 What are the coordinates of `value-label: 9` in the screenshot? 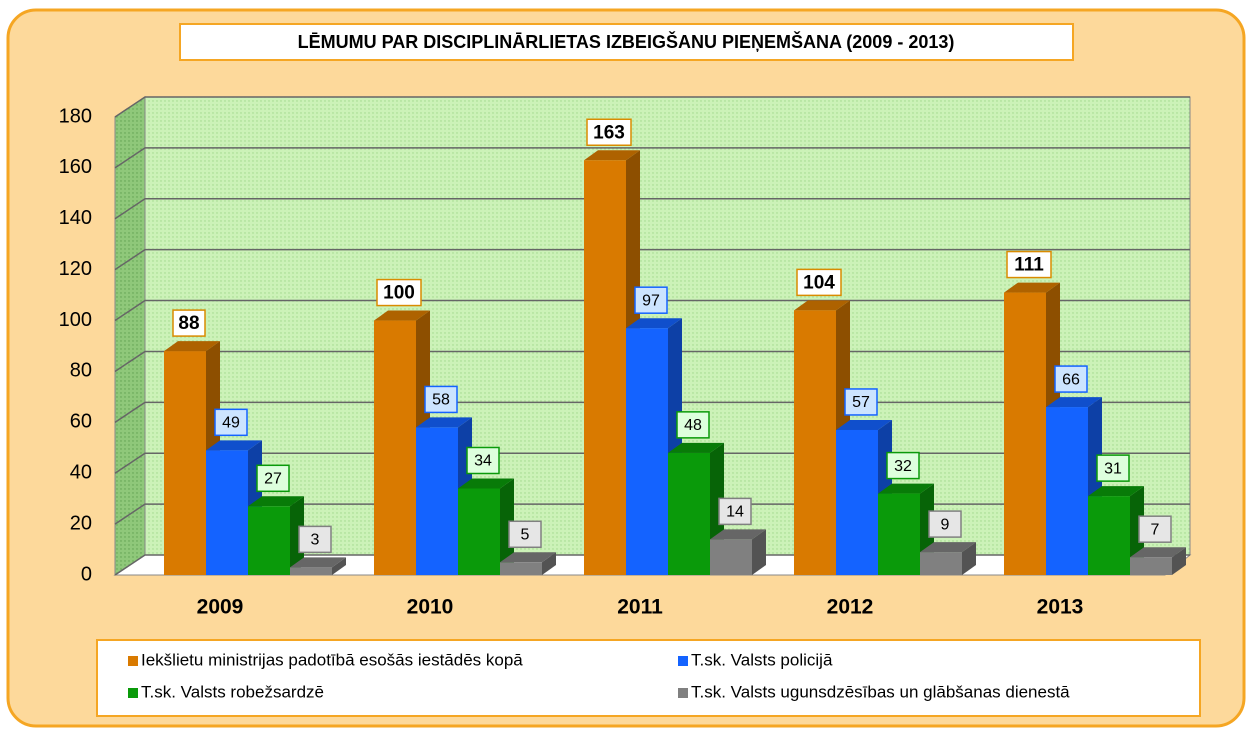 It's located at (945, 524).